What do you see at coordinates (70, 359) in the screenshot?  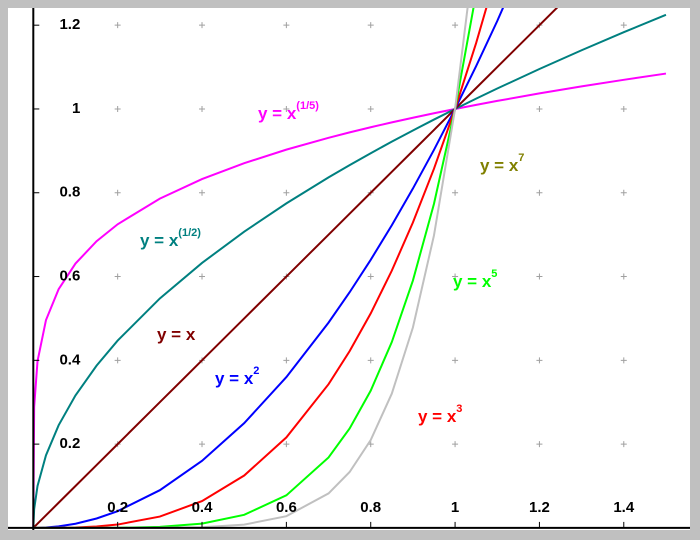 I see `y-tick-label: 0.4` at bounding box center [70, 359].